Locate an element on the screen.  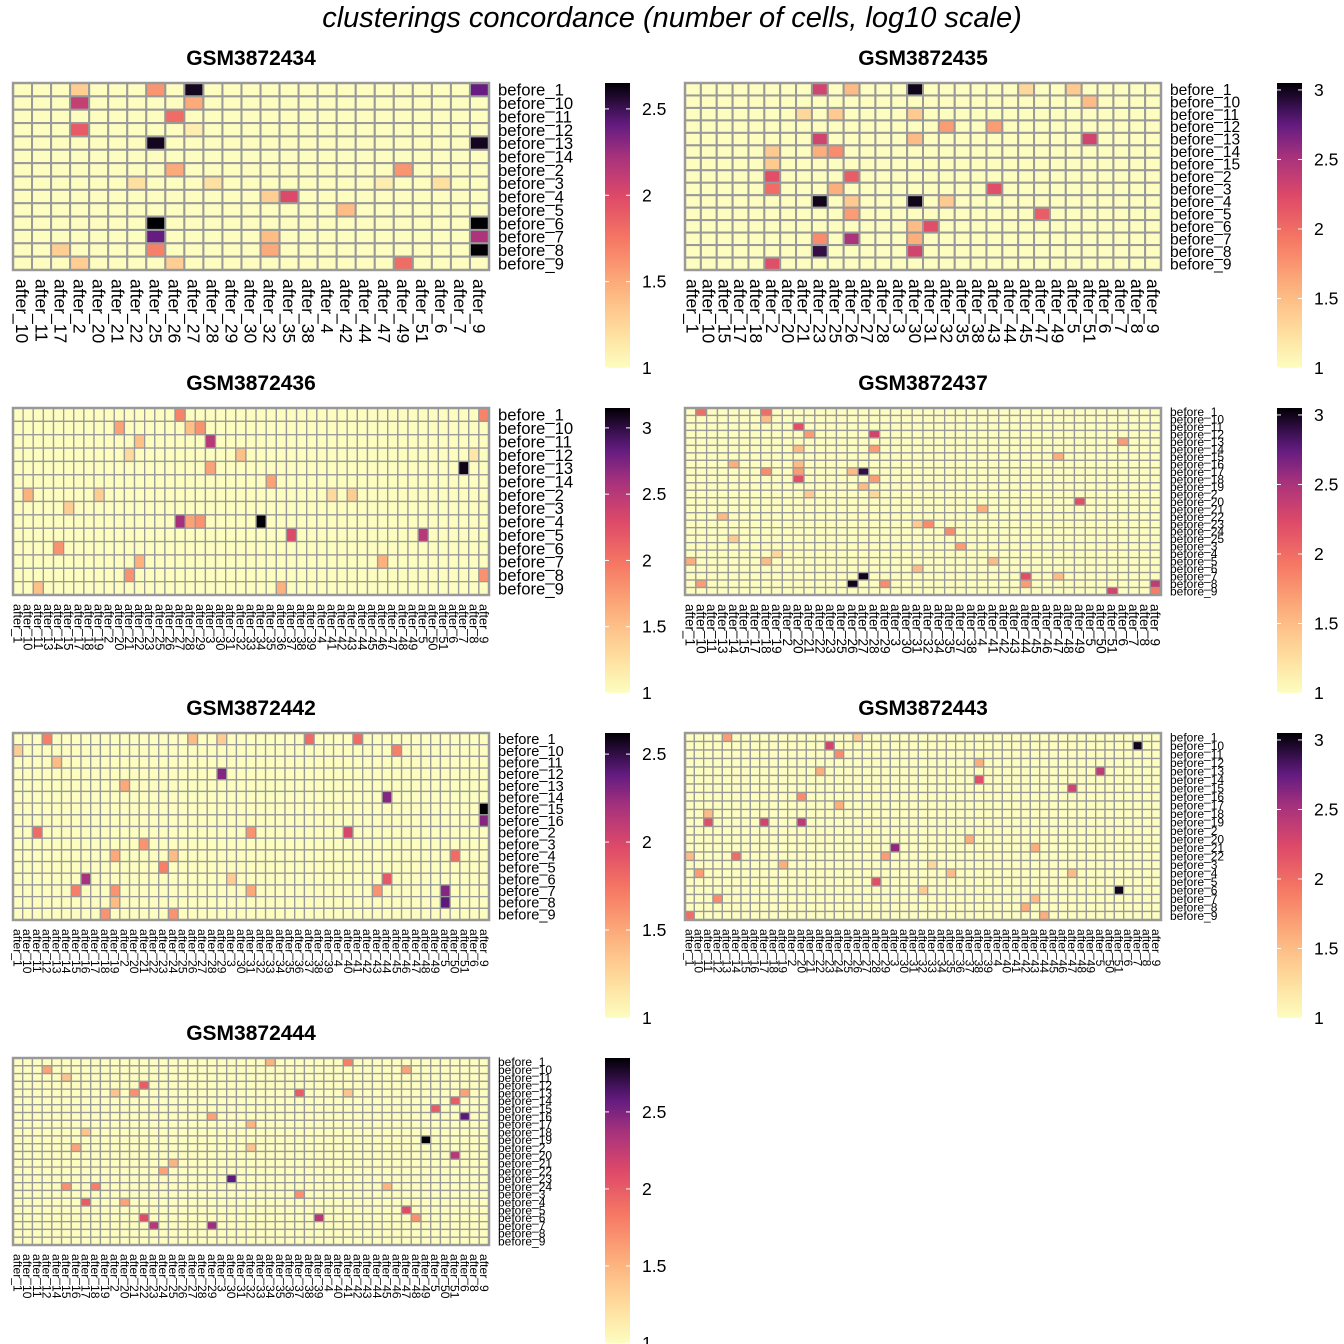
row-label: before_21 is located at coordinates (1197, 509).